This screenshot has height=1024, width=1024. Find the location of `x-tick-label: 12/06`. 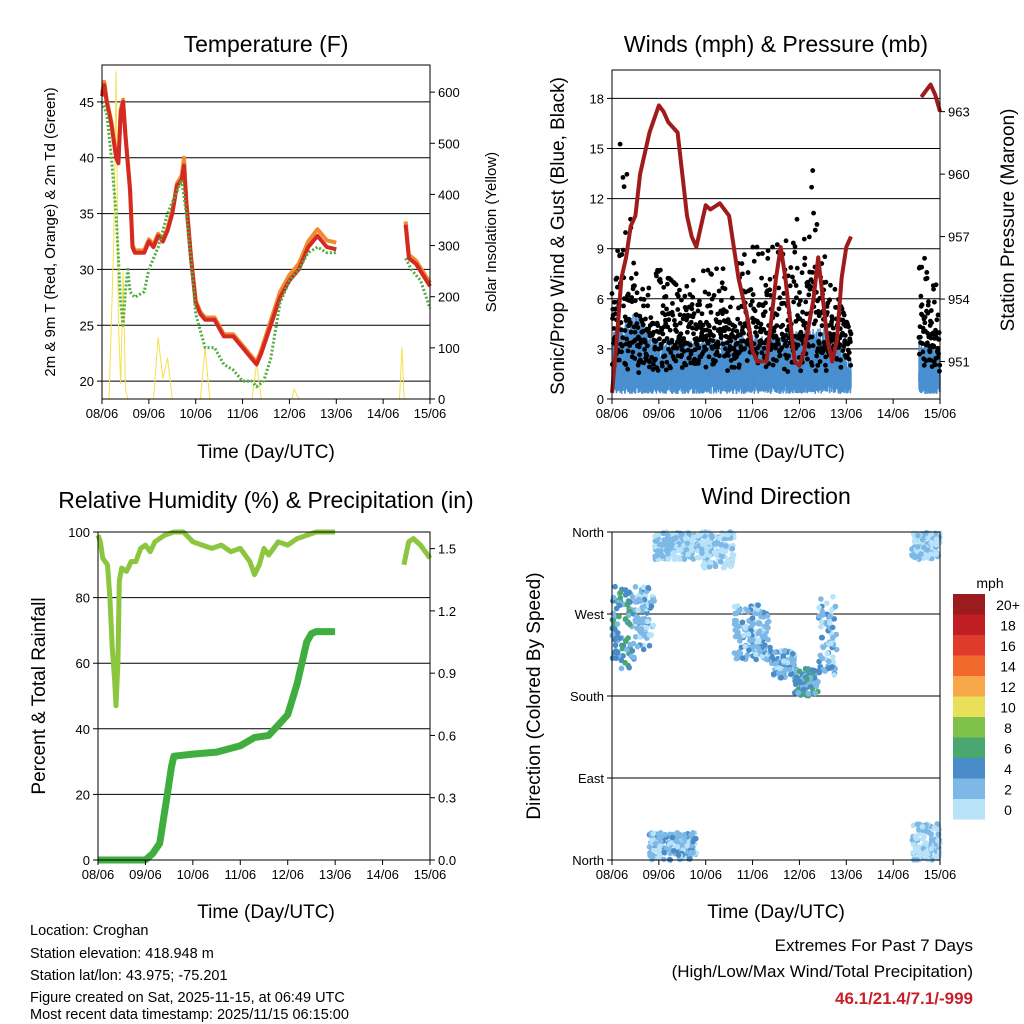

x-tick-label: 12/06 is located at coordinates (289, 413).